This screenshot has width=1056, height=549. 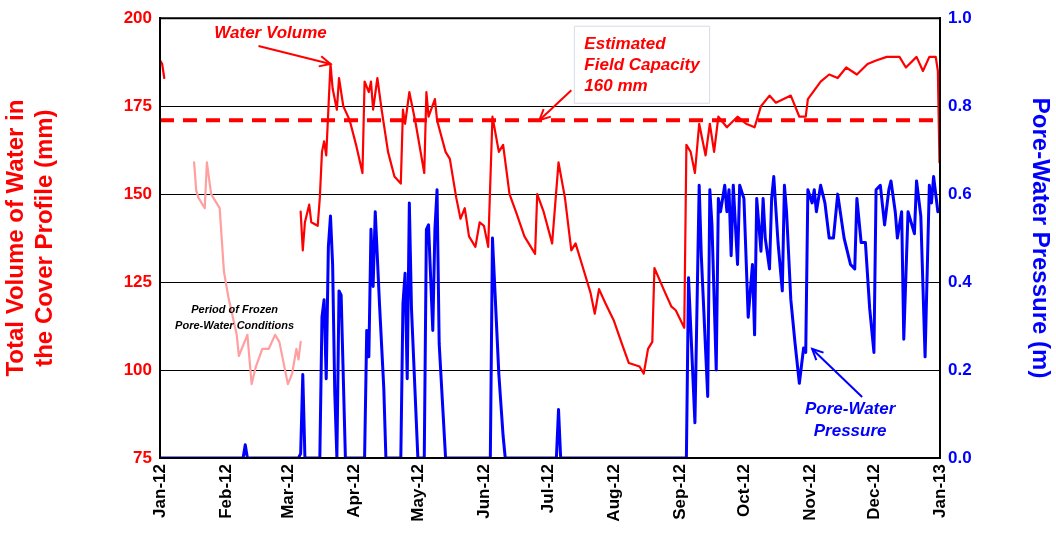 I want to click on x-tick-label: Sep-12, so click(x=679, y=492).